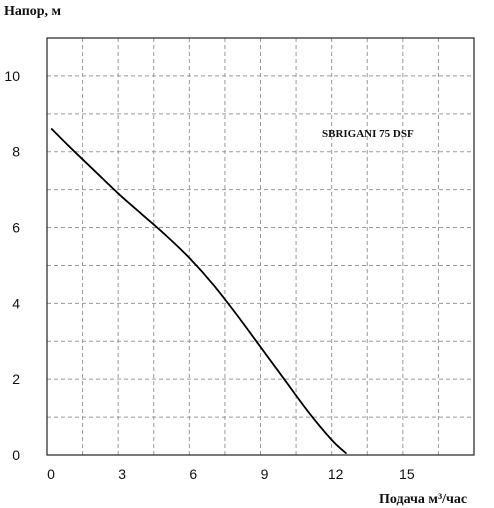  What do you see at coordinates (122, 474) in the screenshot?
I see `x-tick-label: 3` at bounding box center [122, 474].